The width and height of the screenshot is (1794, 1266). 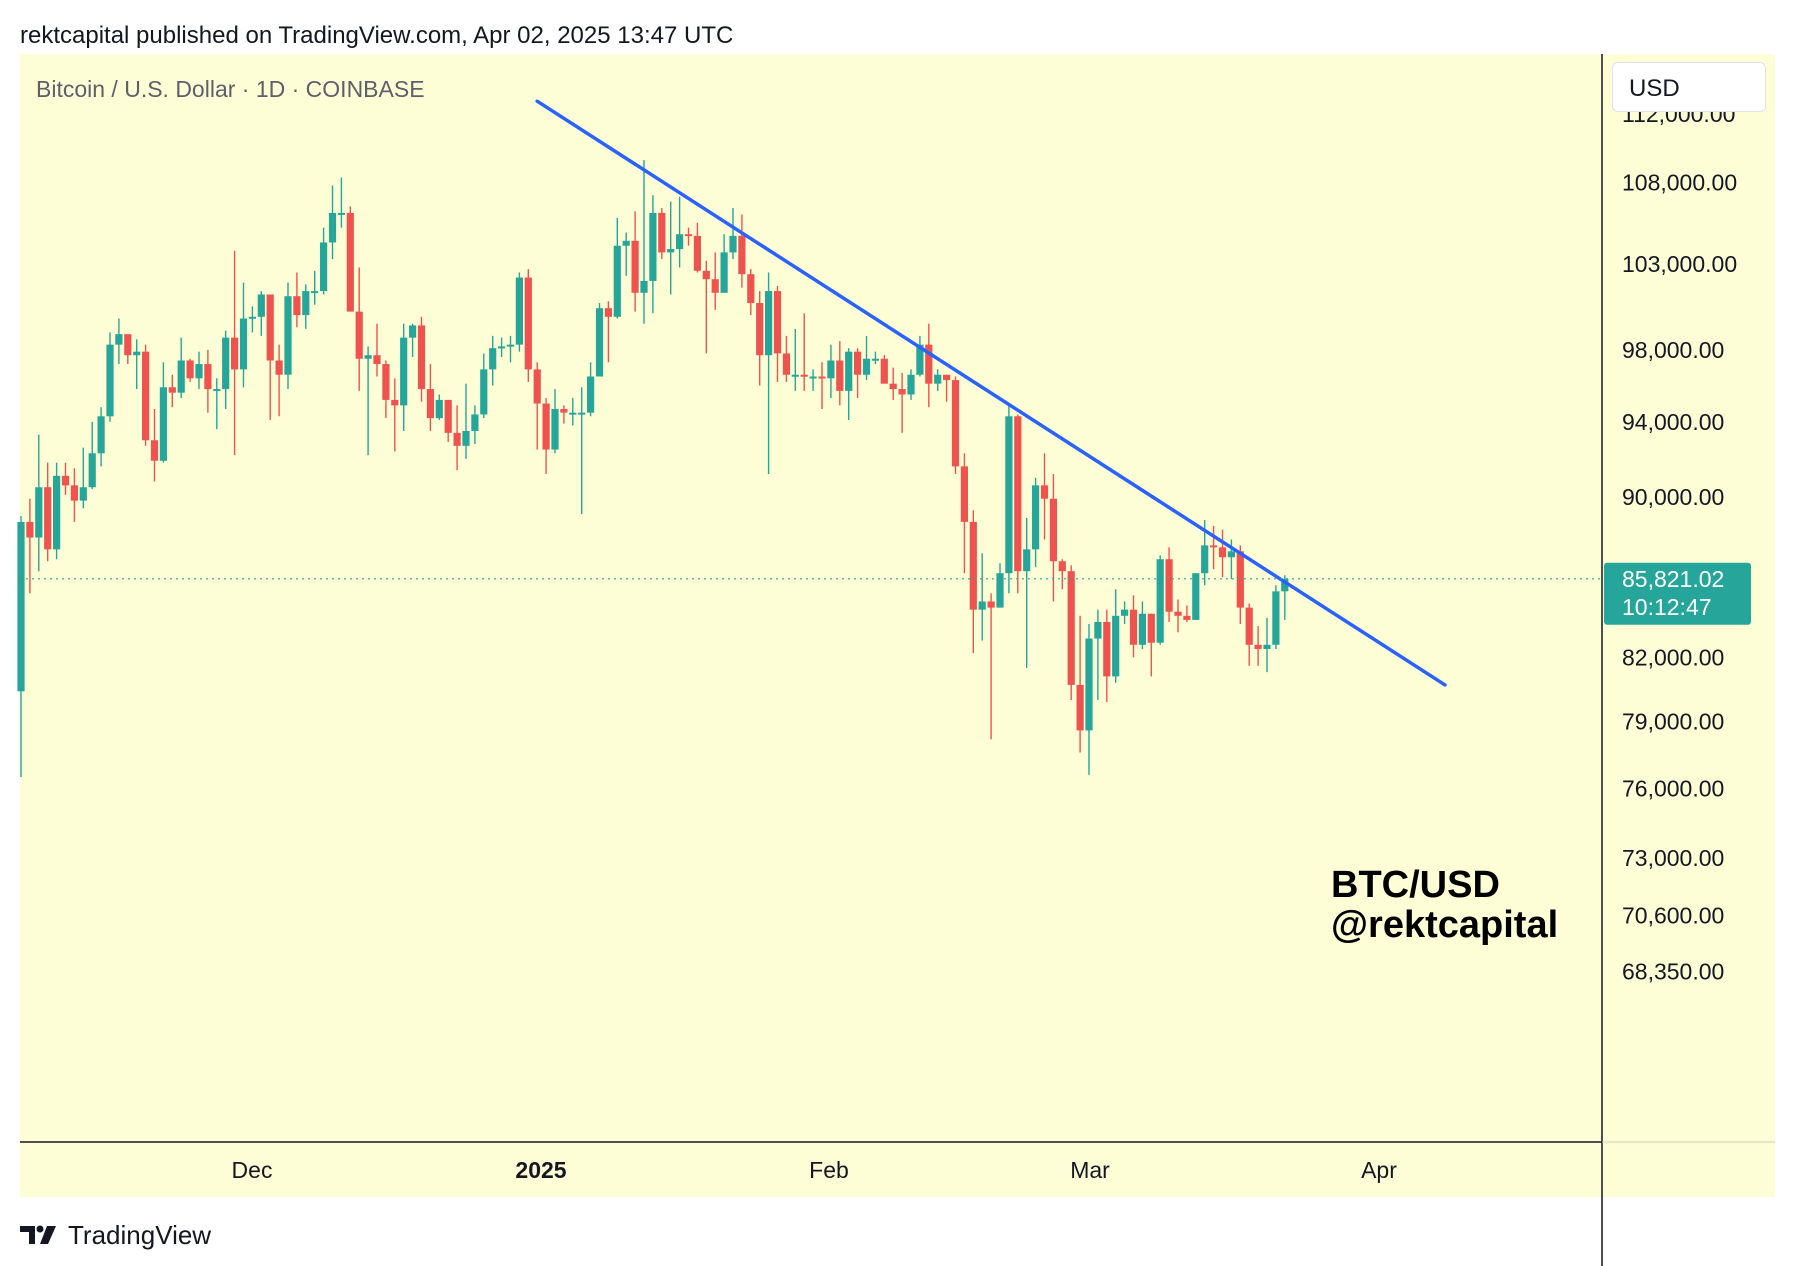 What do you see at coordinates (230, 89) in the screenshot?
I see `symbol-title: Bitcoin / U.S. Dollar · 1D · COINBASE` at bounding box center [230, 89].